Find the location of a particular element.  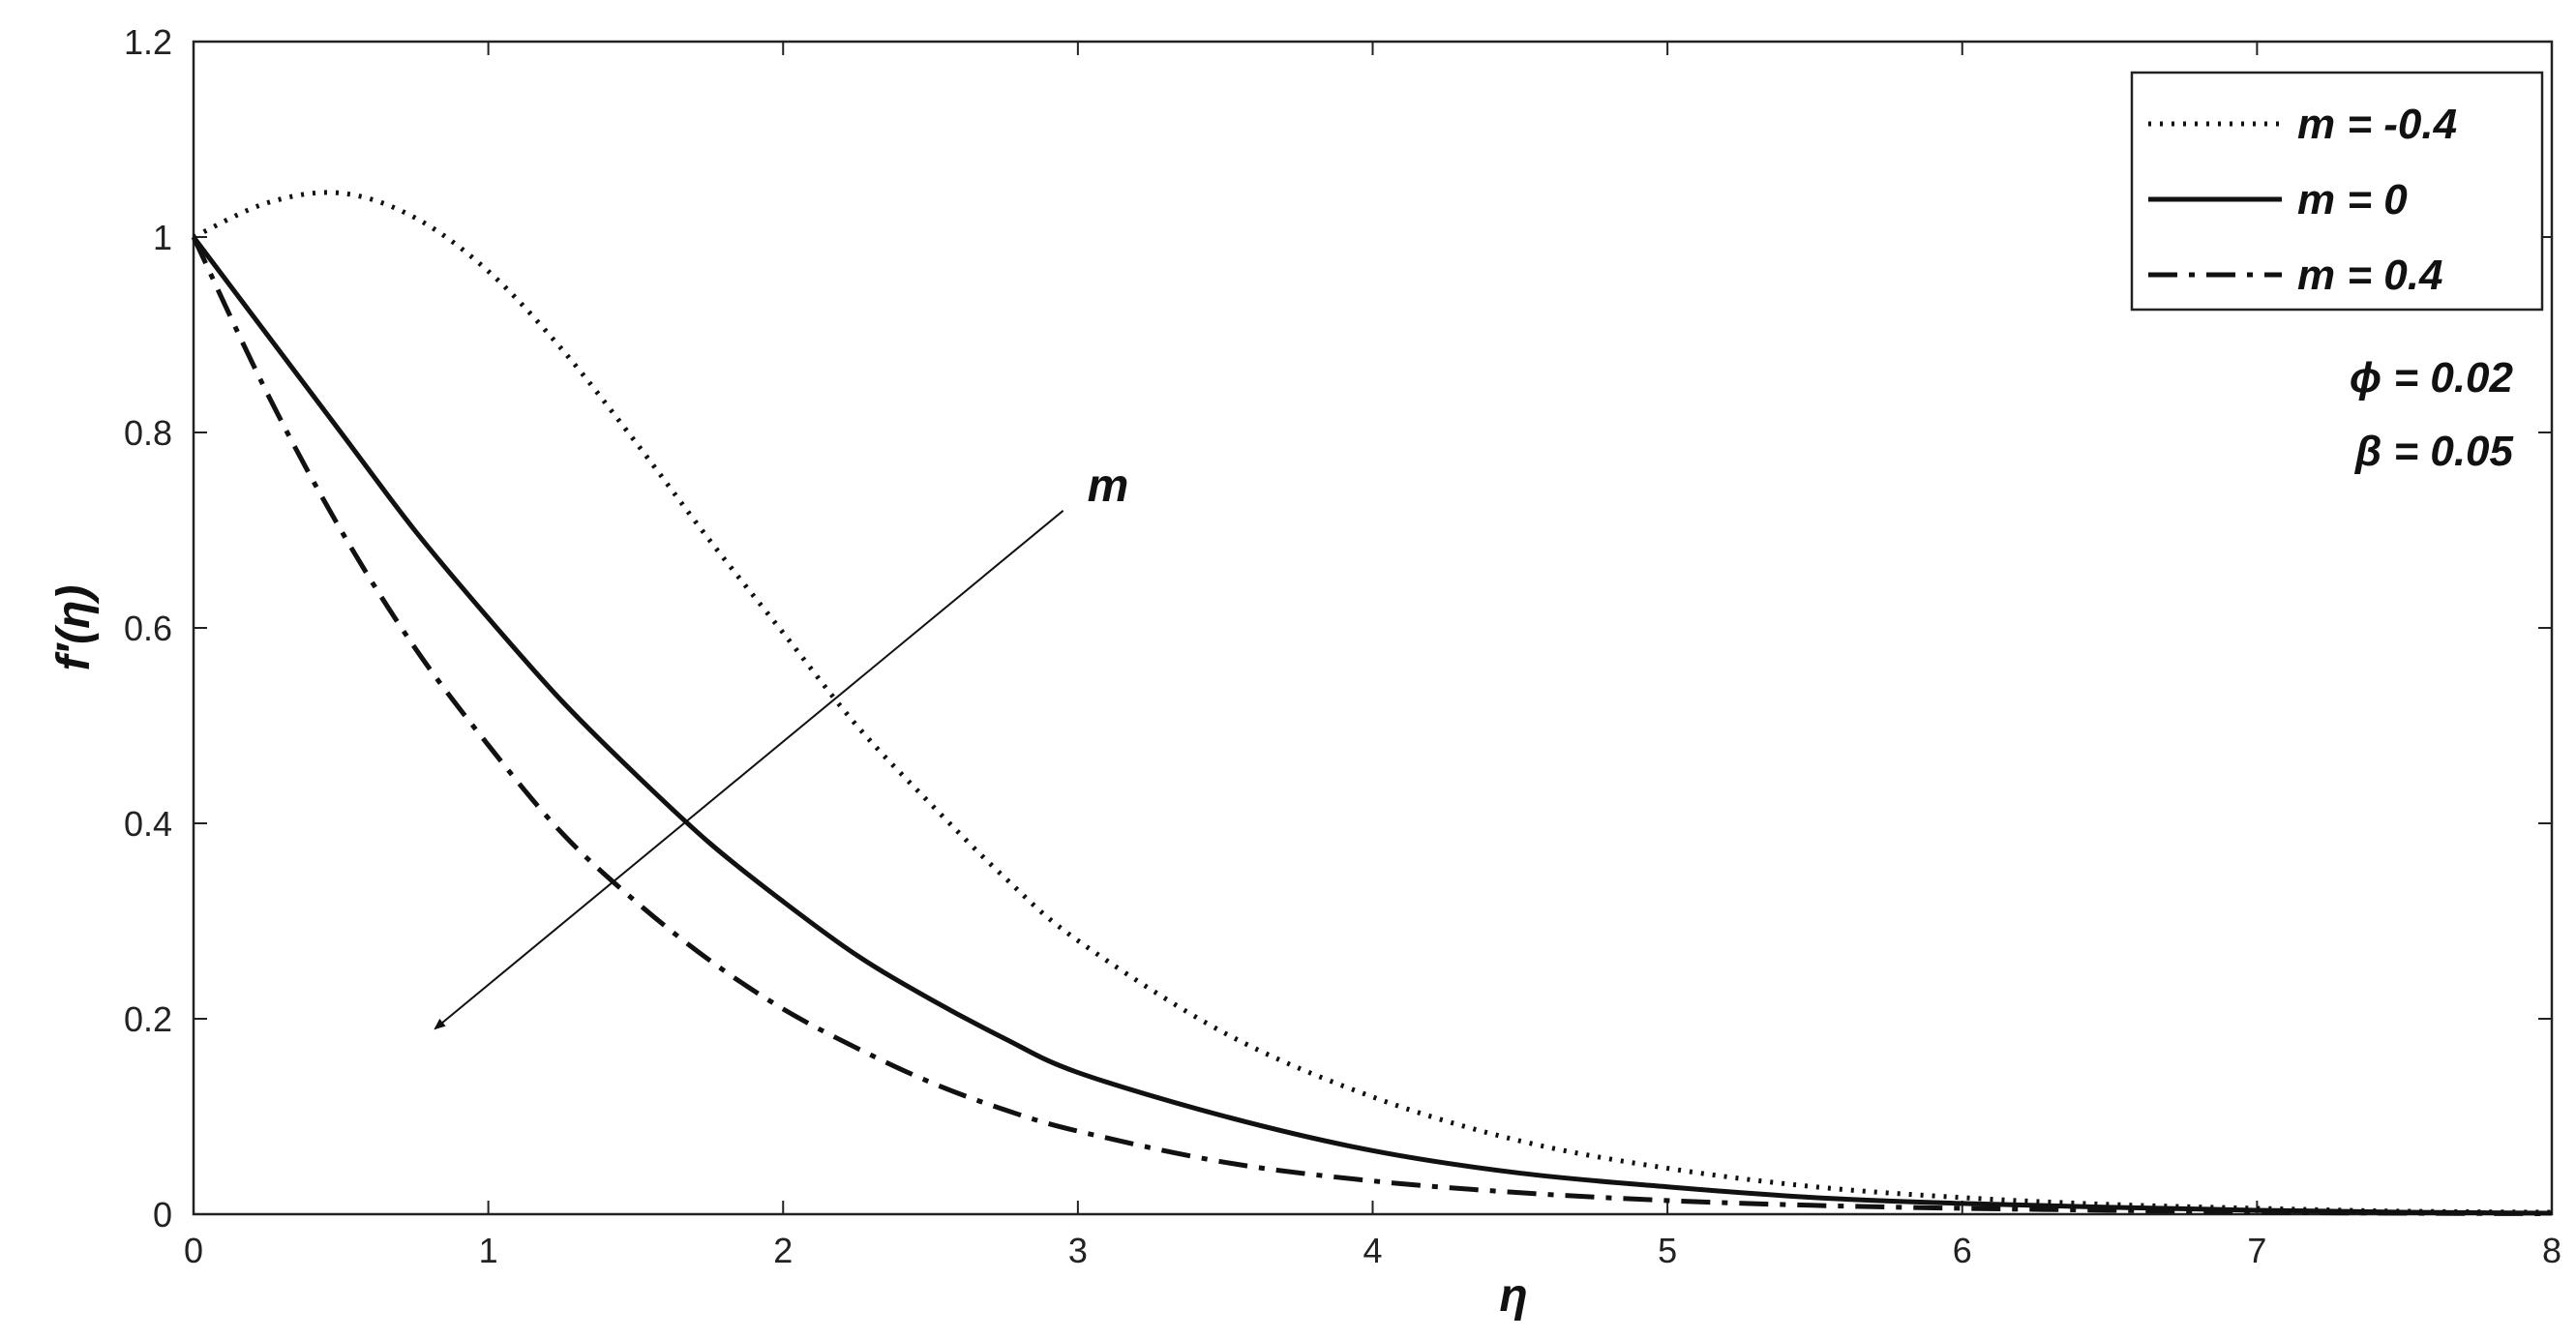

x-tick-label: 7 is located at coordinates (2256, 1250).